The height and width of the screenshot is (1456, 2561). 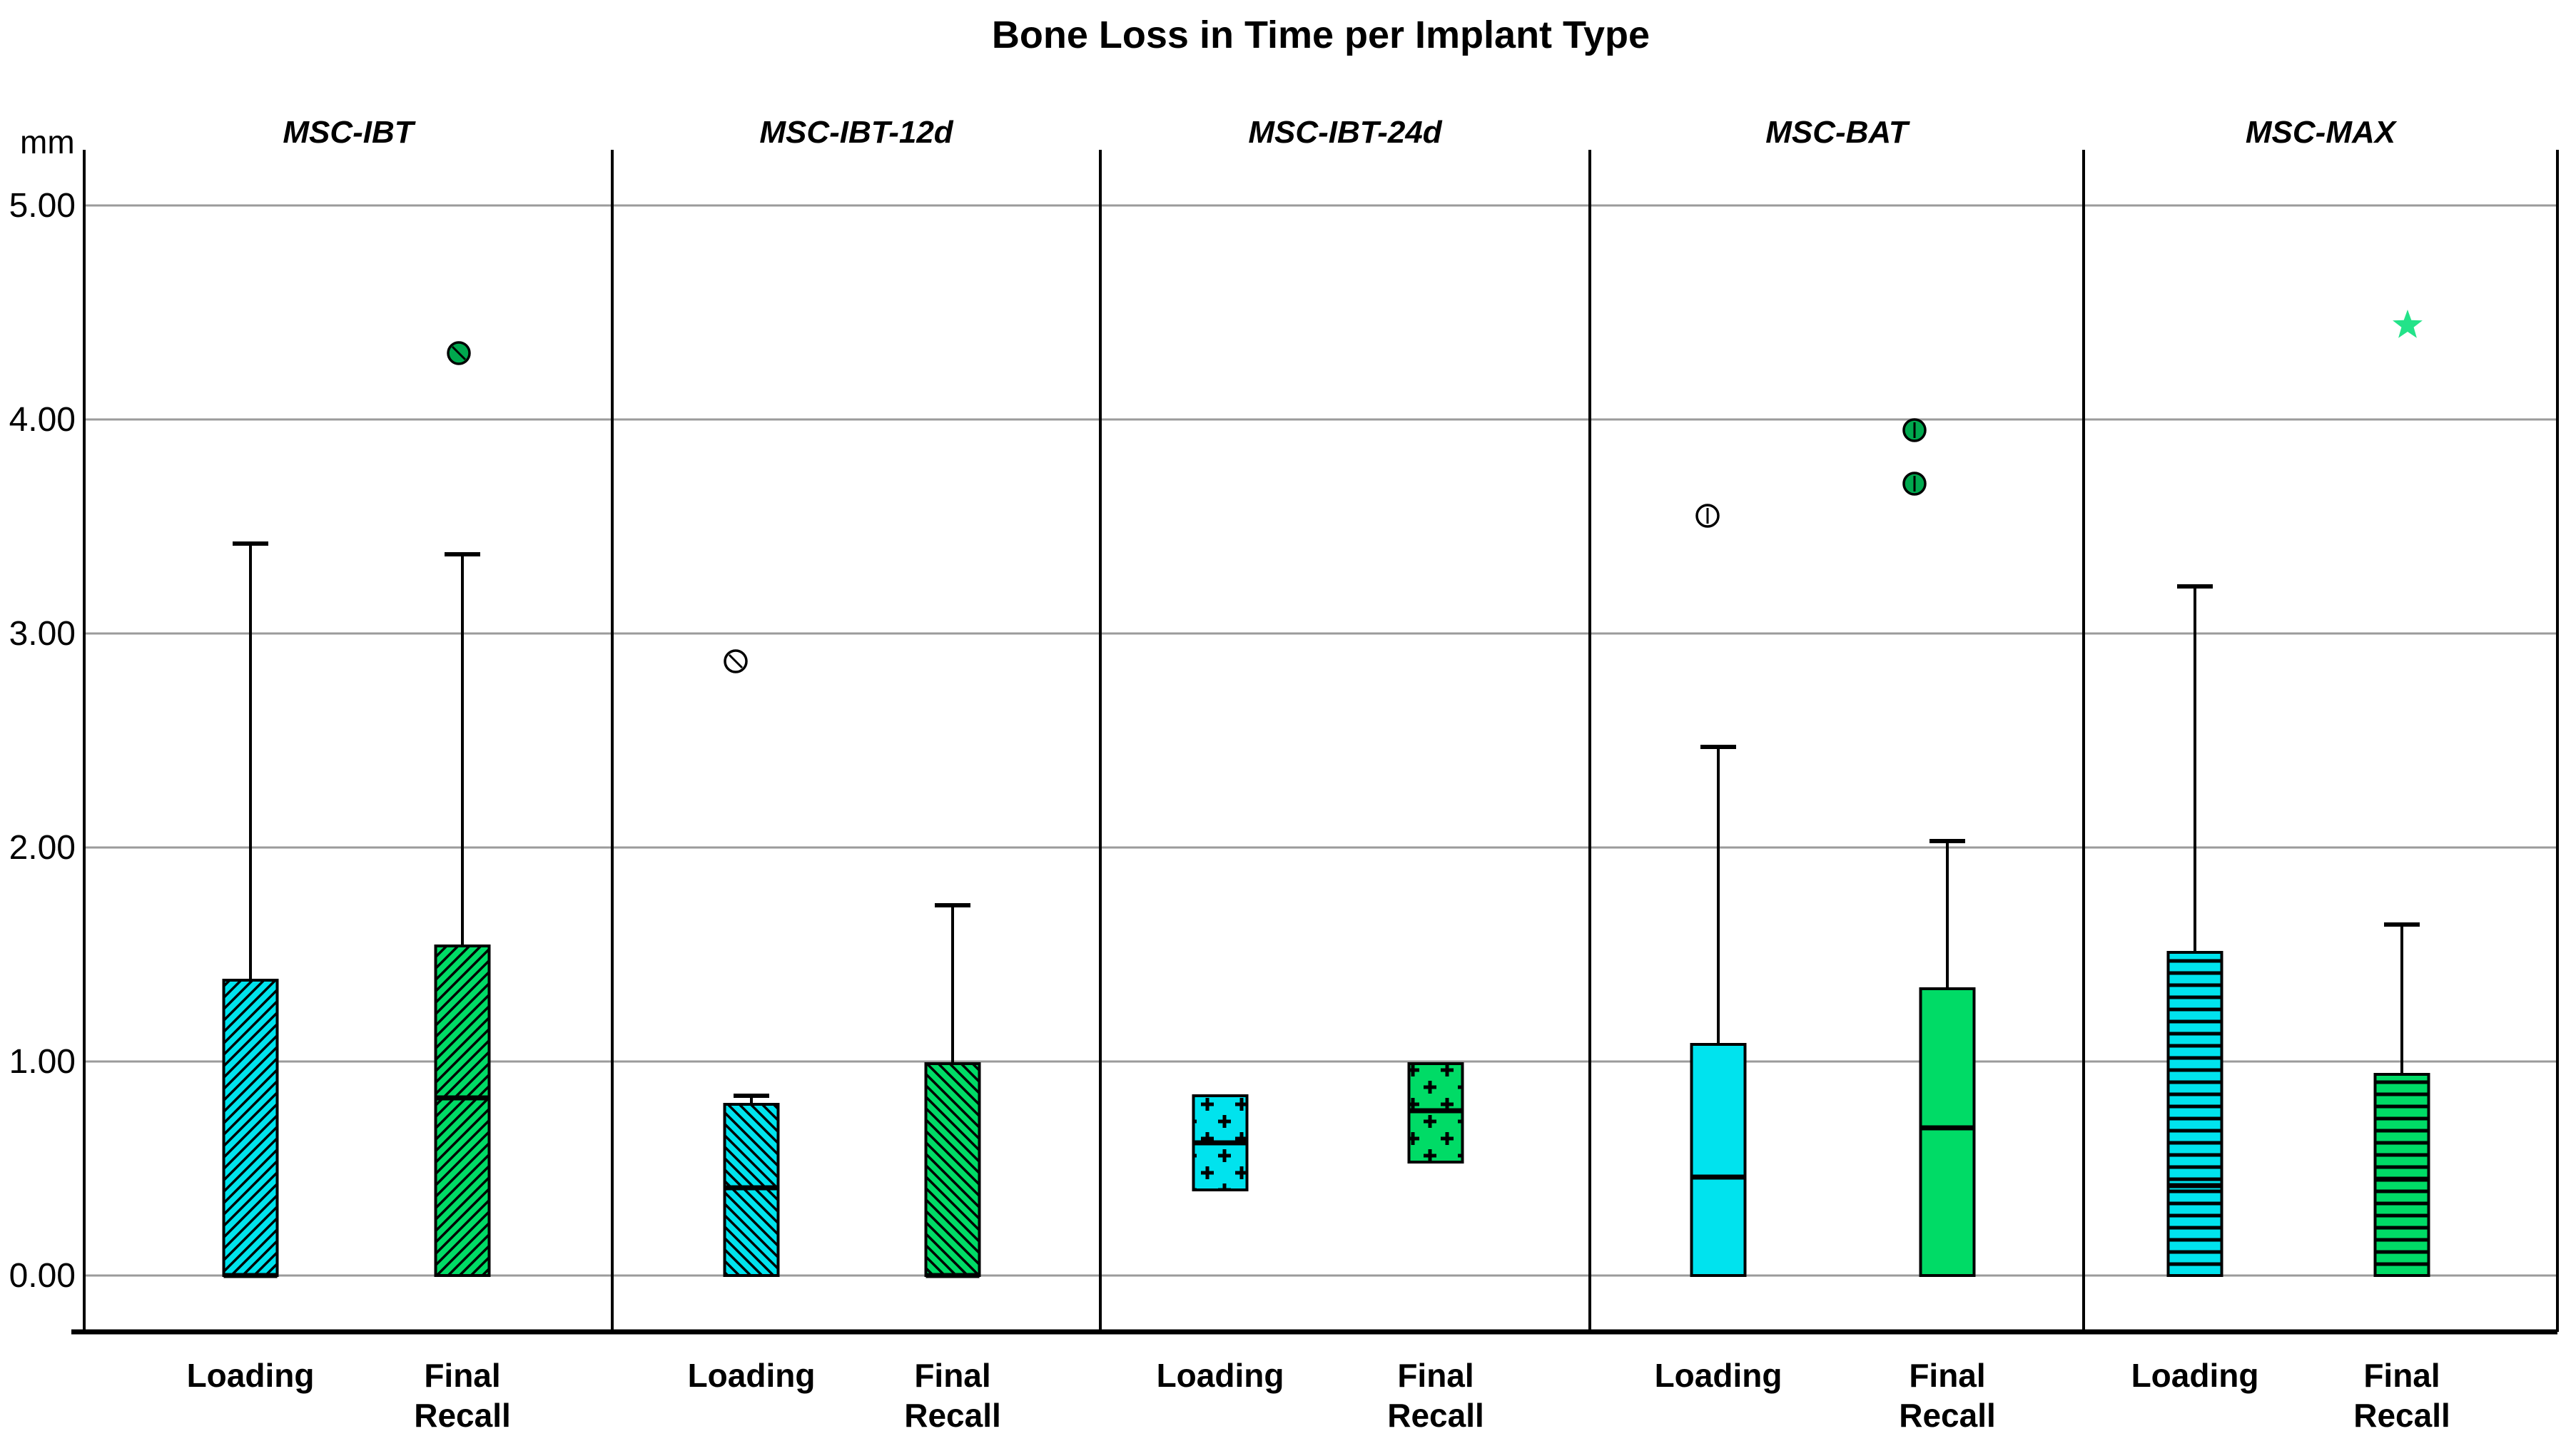 What do you see at coordinates (42, 848) in the screenshot?
I see `y-tick-label: 2.00` at bounding box center [42, 848].